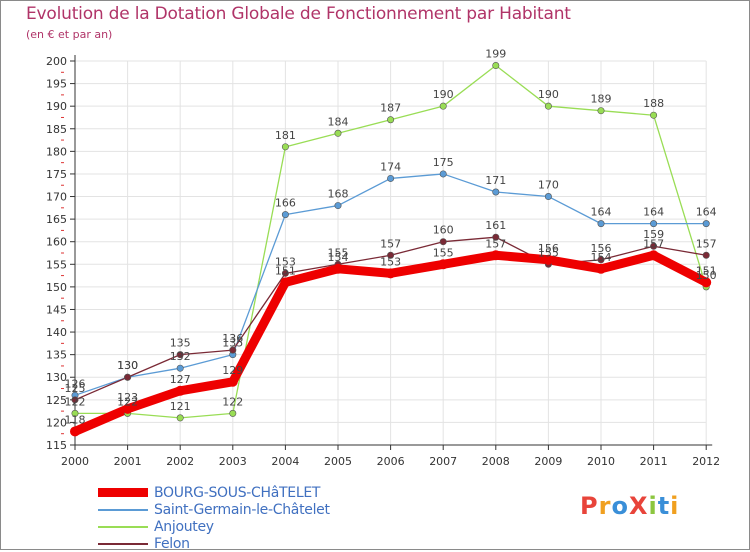  I want to click on legend-label: Felon, so click(172, 543).